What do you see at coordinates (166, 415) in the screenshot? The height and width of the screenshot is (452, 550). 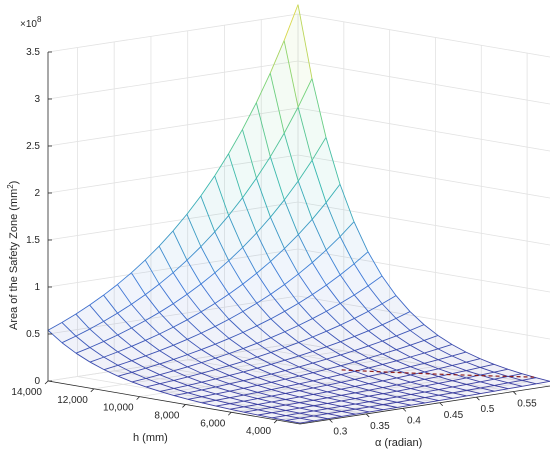 I see `x-tick-label: 8,000` at bounding box center [166, 415].